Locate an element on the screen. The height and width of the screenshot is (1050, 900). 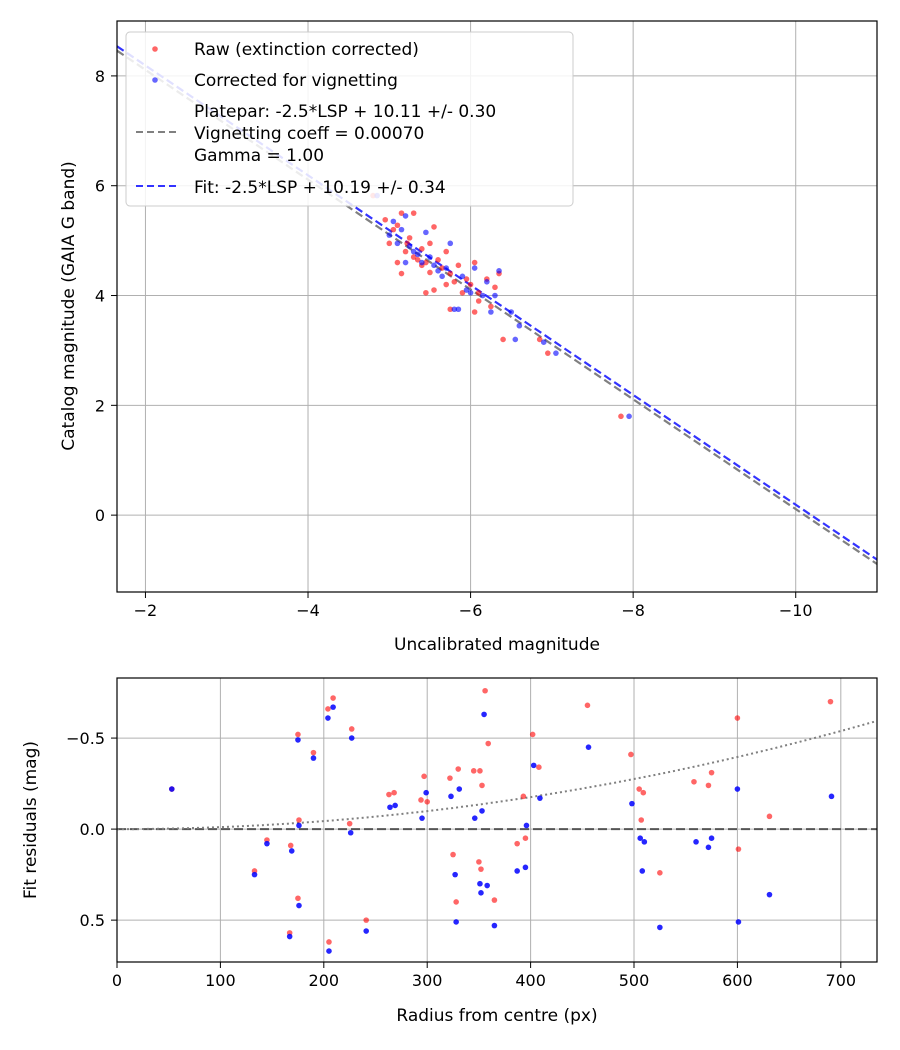
legend-box is located at coordinates (349, 119).